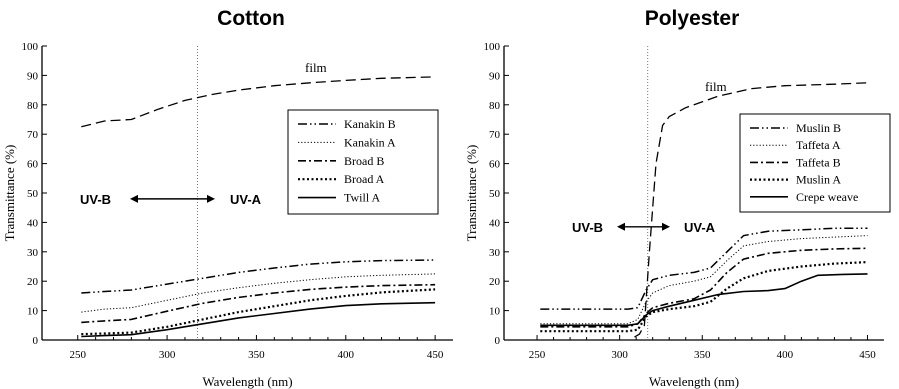  What do you see at coordinates (818, 162) in the screenshot?
I see `legend-label: Taffeta B` at bounding box center [818, 162].